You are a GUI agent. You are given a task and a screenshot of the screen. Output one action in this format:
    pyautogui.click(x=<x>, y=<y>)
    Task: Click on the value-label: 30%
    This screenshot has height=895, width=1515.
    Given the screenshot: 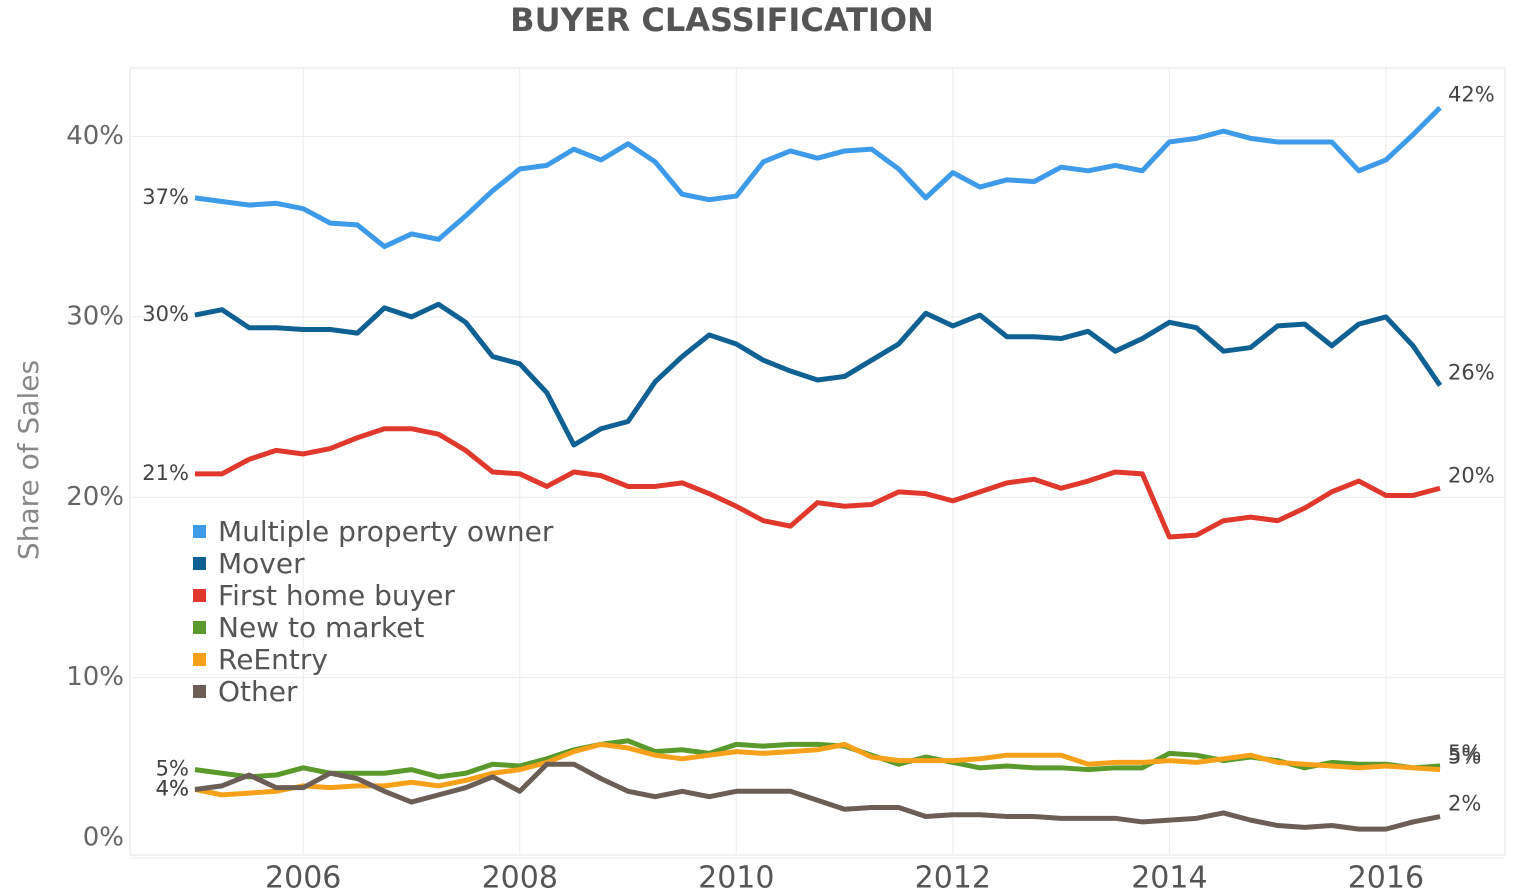 What is the action you would take?
    pyautogui.click(x=165, y=314)
    